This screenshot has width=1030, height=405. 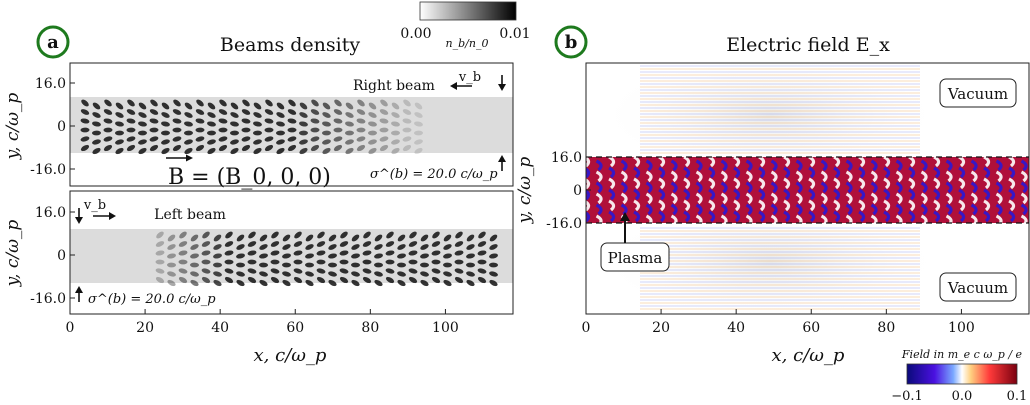 What do you see at coordinates (291, 258) in the screenshot?
I see `left-beam-density-map` at bounding box center [291, 258].